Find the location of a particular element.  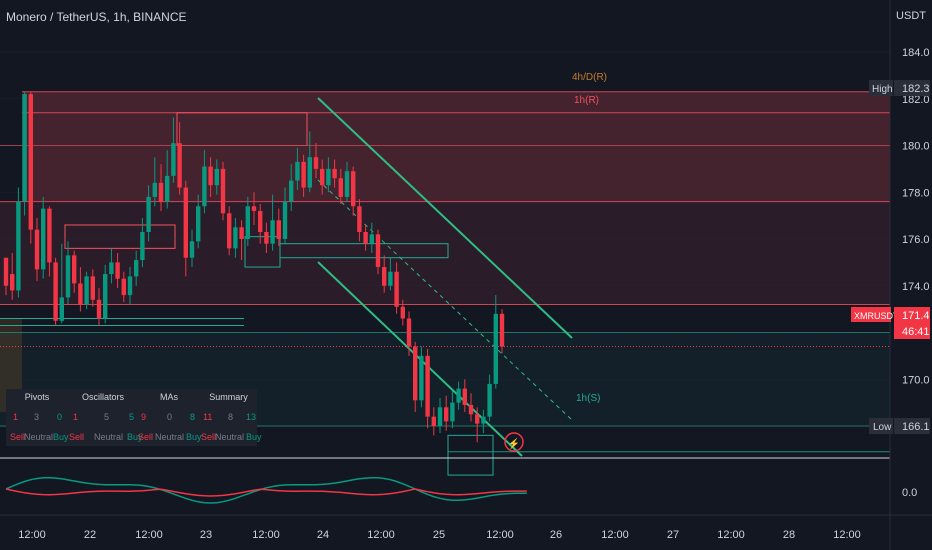

table-neutral-count: 0 is located at coordinates (170, 417).